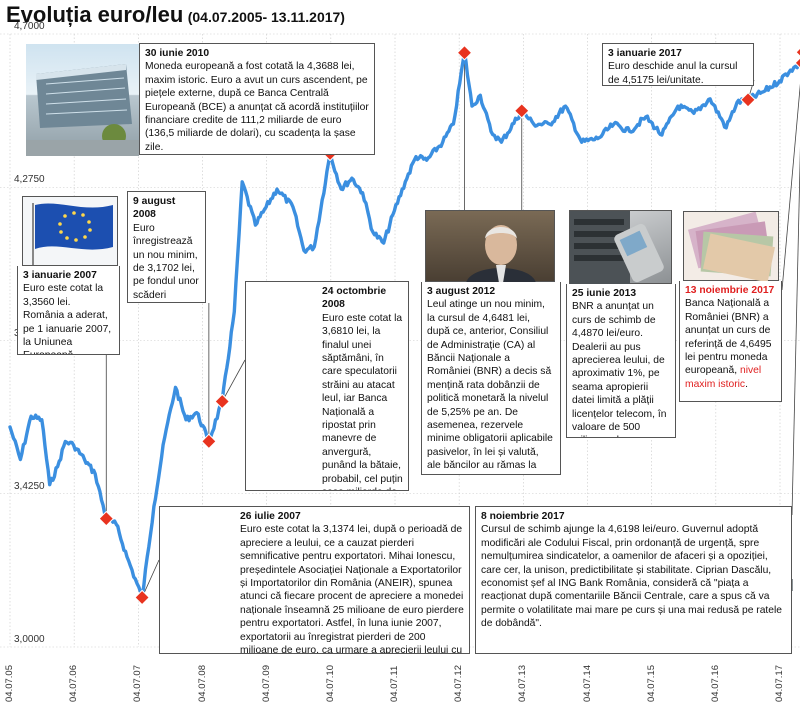 The width and height of the screenshot is (800, 707). Describe the element at coordinates (523, 516) in the screenshot. I see `callout-date: 8 noiembrie 2017` at that location.